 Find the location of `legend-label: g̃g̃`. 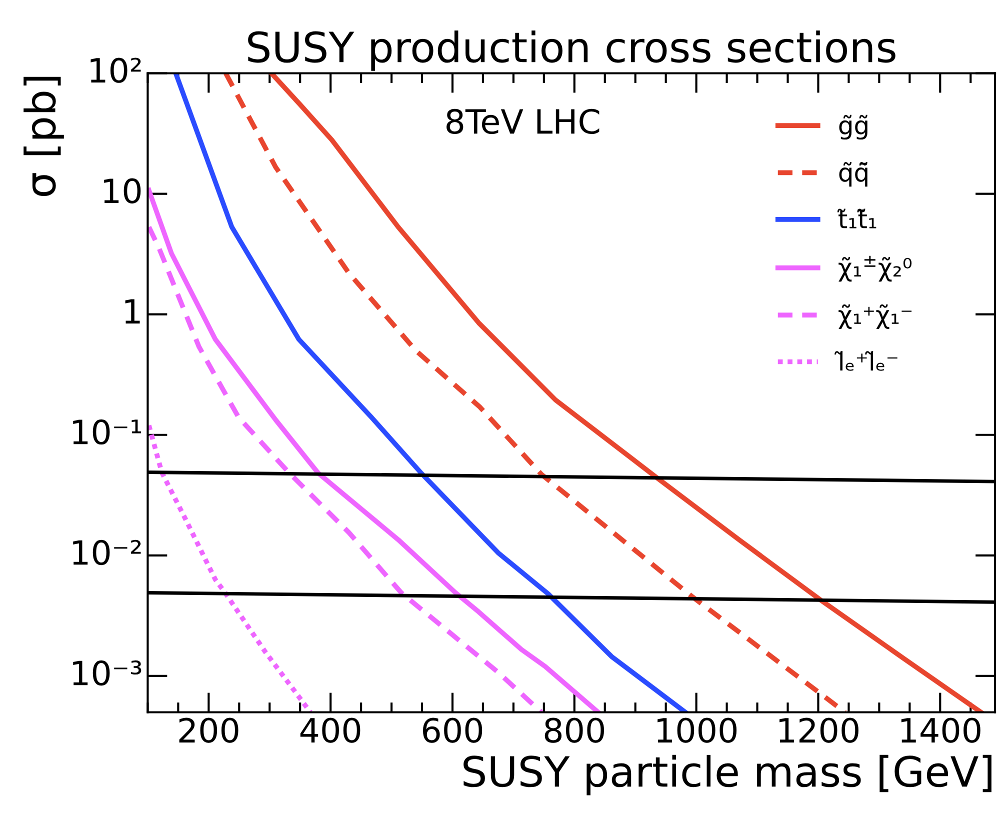

legend-label: g̃g̃ is located at coordinates (853, 127).